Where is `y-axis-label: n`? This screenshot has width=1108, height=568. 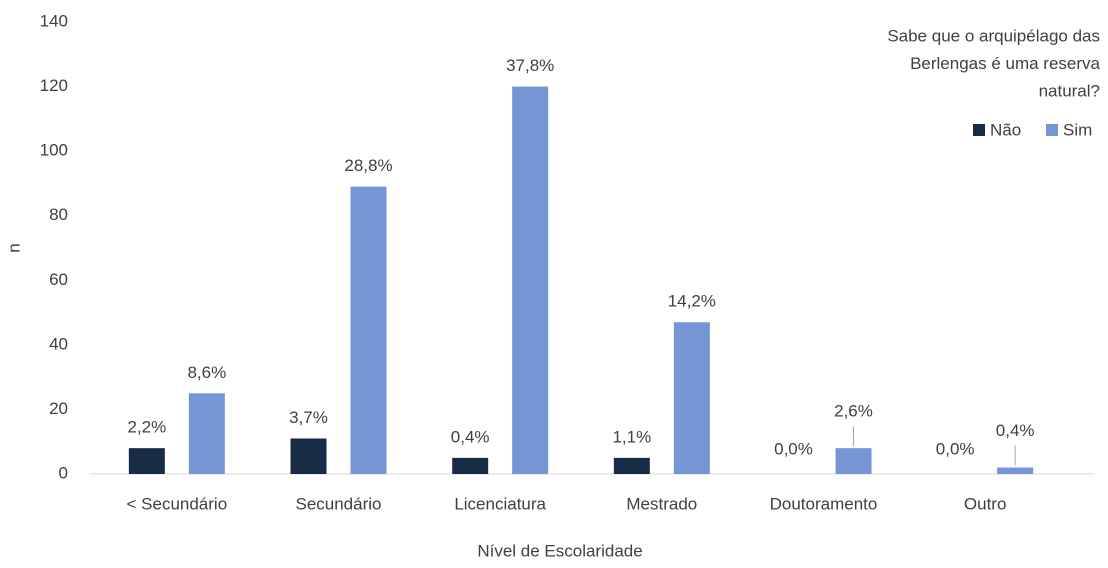 y-axis-label: n is located at coordinates (13, 247).